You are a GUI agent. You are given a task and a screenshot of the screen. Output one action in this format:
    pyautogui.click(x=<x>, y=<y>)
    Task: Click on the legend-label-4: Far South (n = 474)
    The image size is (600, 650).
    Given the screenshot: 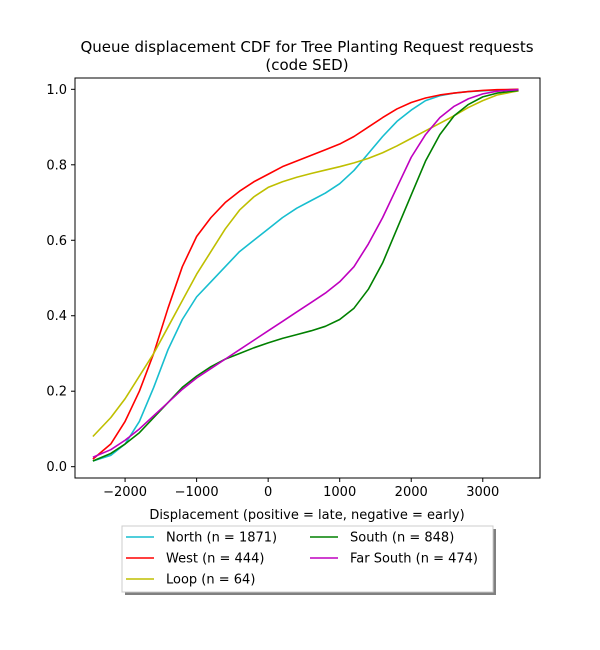 What is the action you would take?
    pyautogui.click(x=414, y=559)
    